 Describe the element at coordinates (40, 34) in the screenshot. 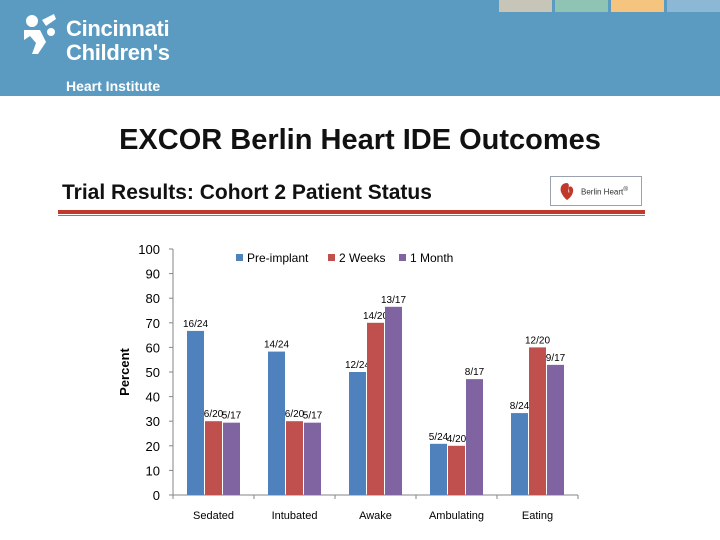

I see `child-figure-icon` at that location.